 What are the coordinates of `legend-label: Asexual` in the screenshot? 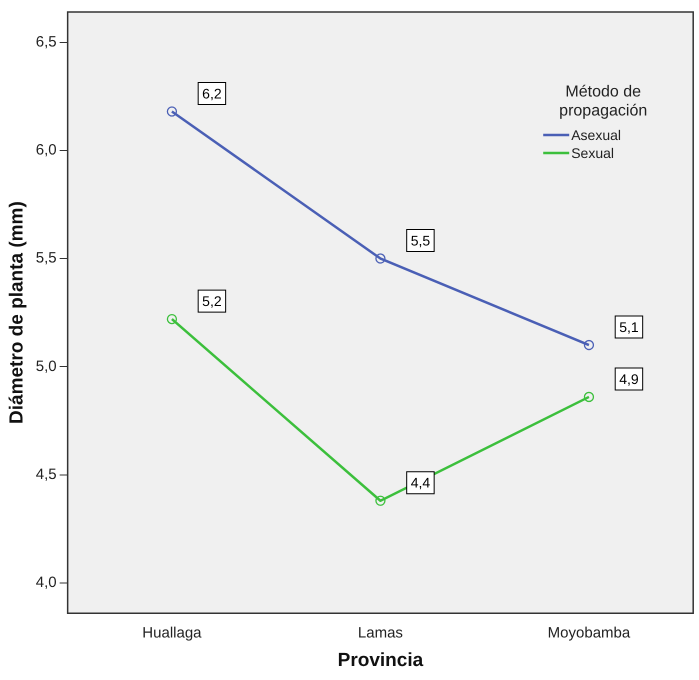 It's located at (596, 134).